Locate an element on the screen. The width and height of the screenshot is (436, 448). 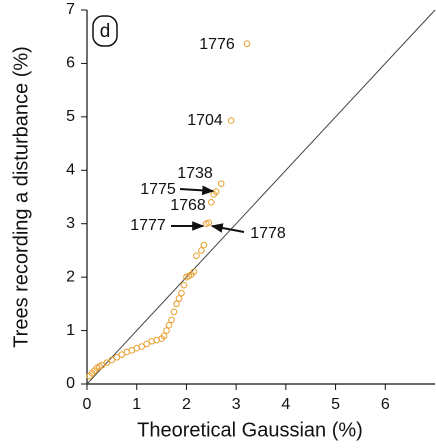
annotation: 1777 is located at coordinates (148, 225).